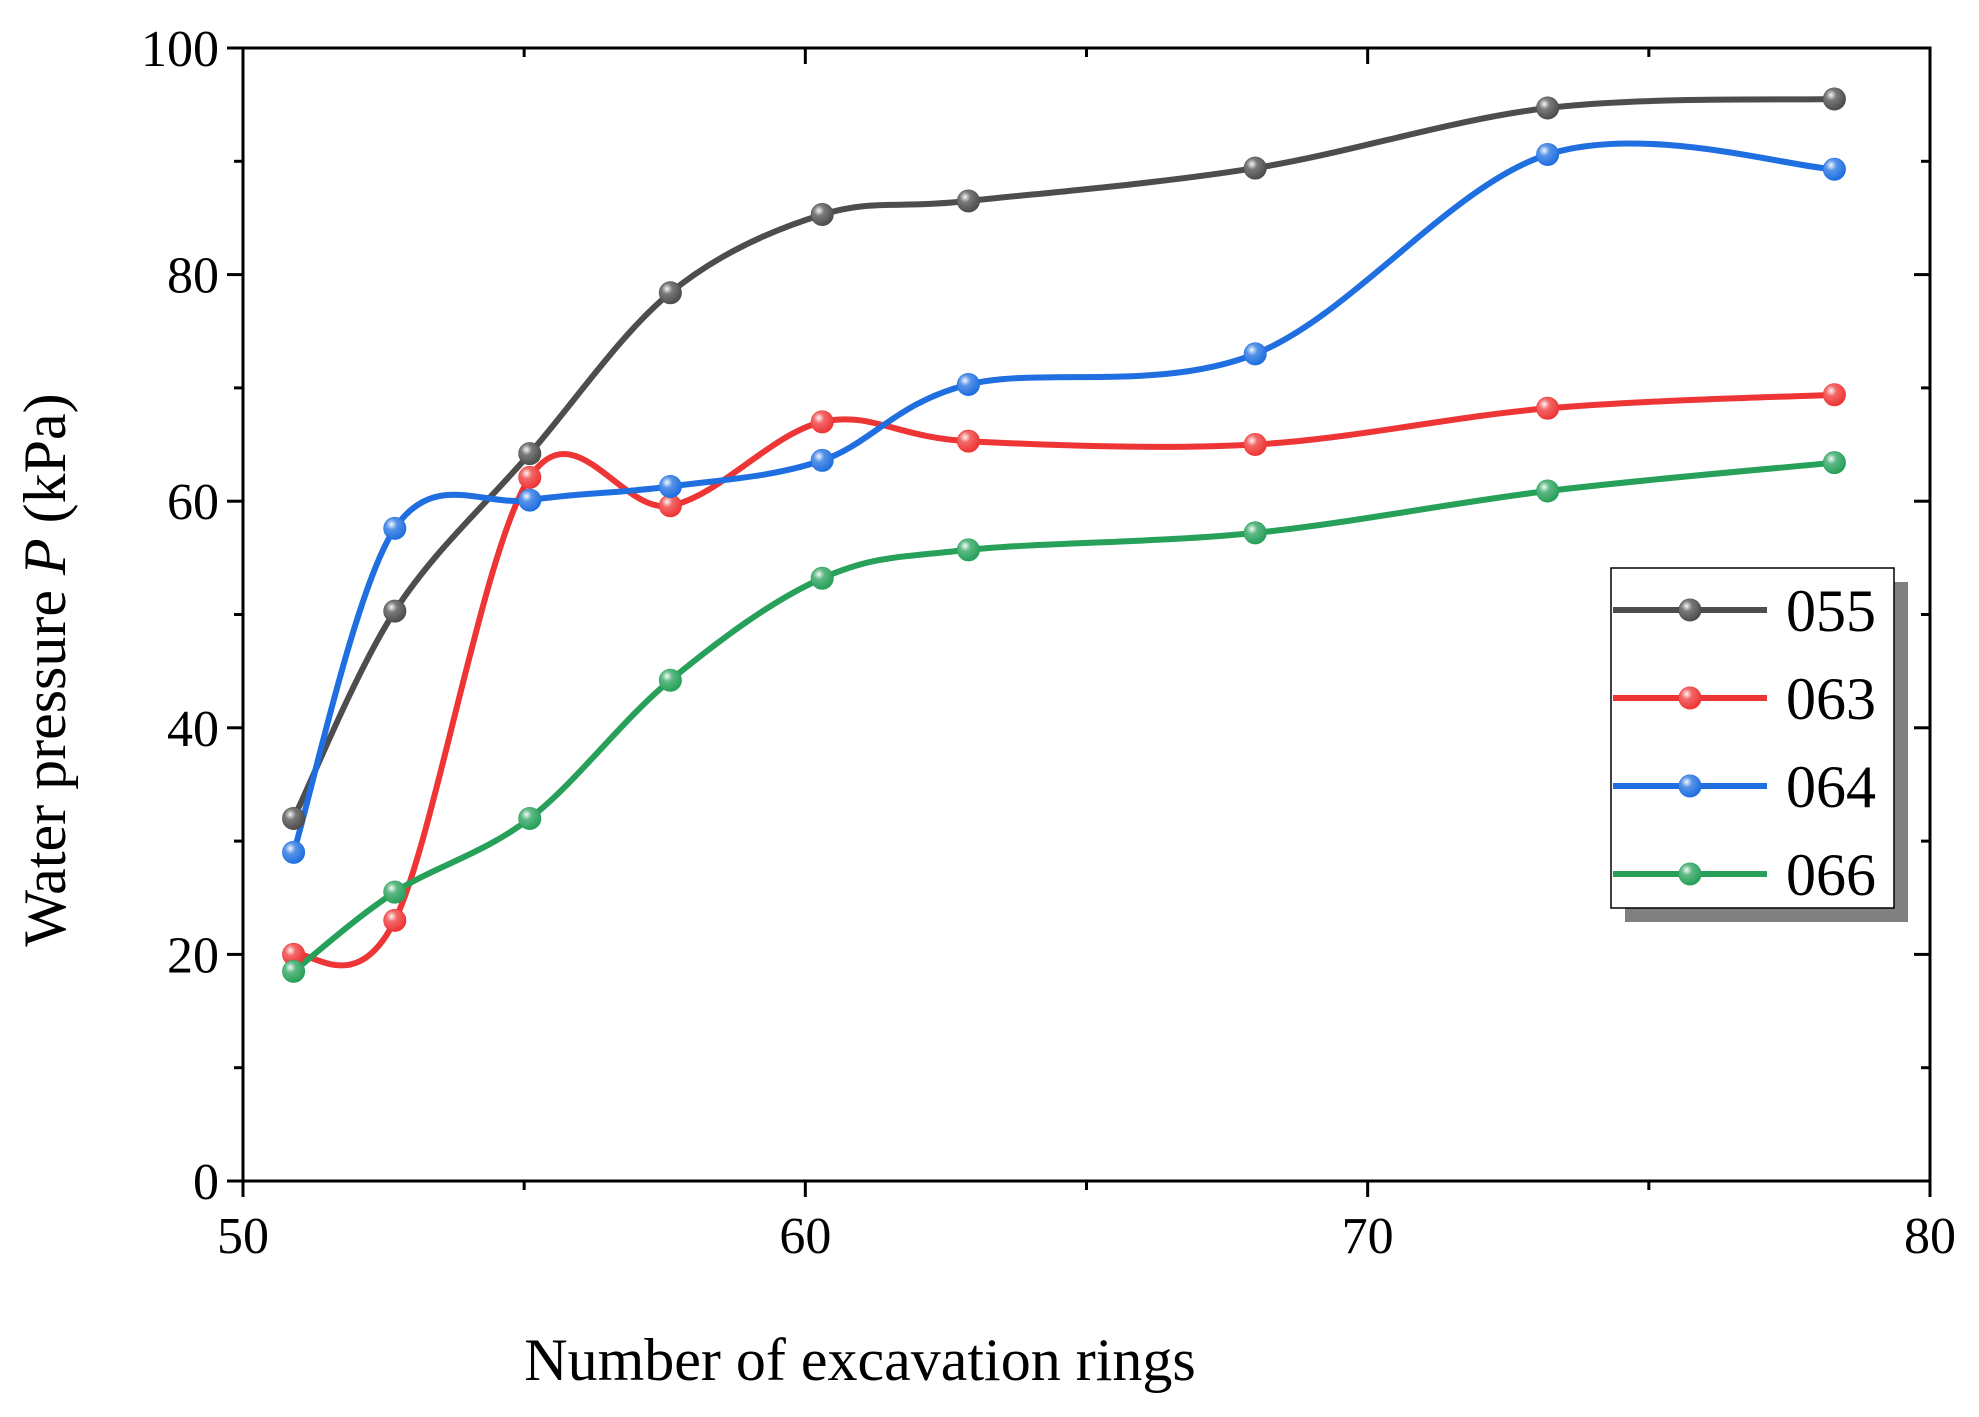 This screenshot has height=1417, width=1979. Describe the element at coordinates (193, 955) in the screenshot. I see `y-tick-label: 20` at that location.